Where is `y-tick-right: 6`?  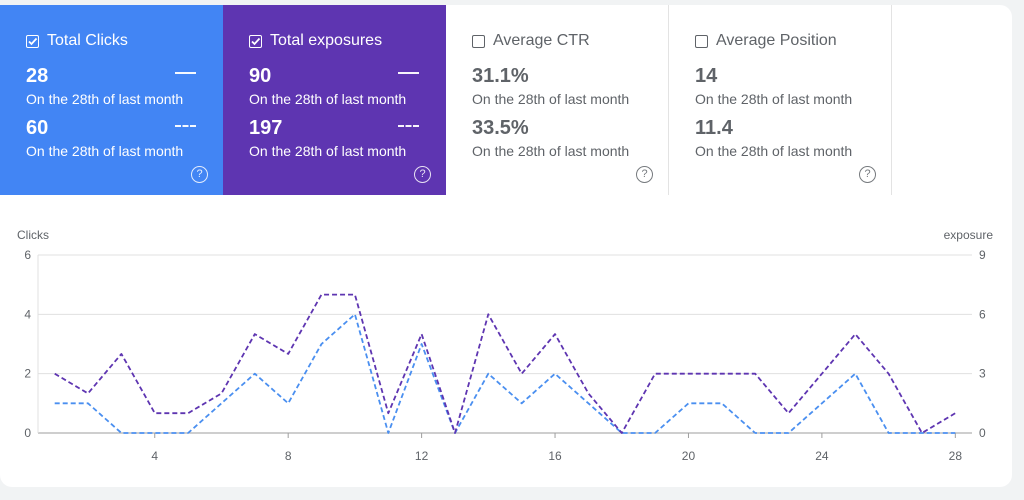
y-tick-right: 6 is located at coordinates (982, 314).